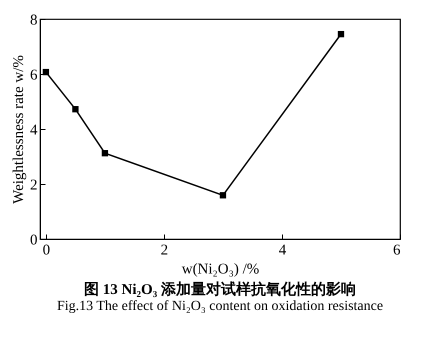 Image resolution: width=442 pixels, height=339 pixels. What do you see at coordinates (164, 250) in the screenshot?
I see `x-tick-label: 2` at bounding box center [164, 250].